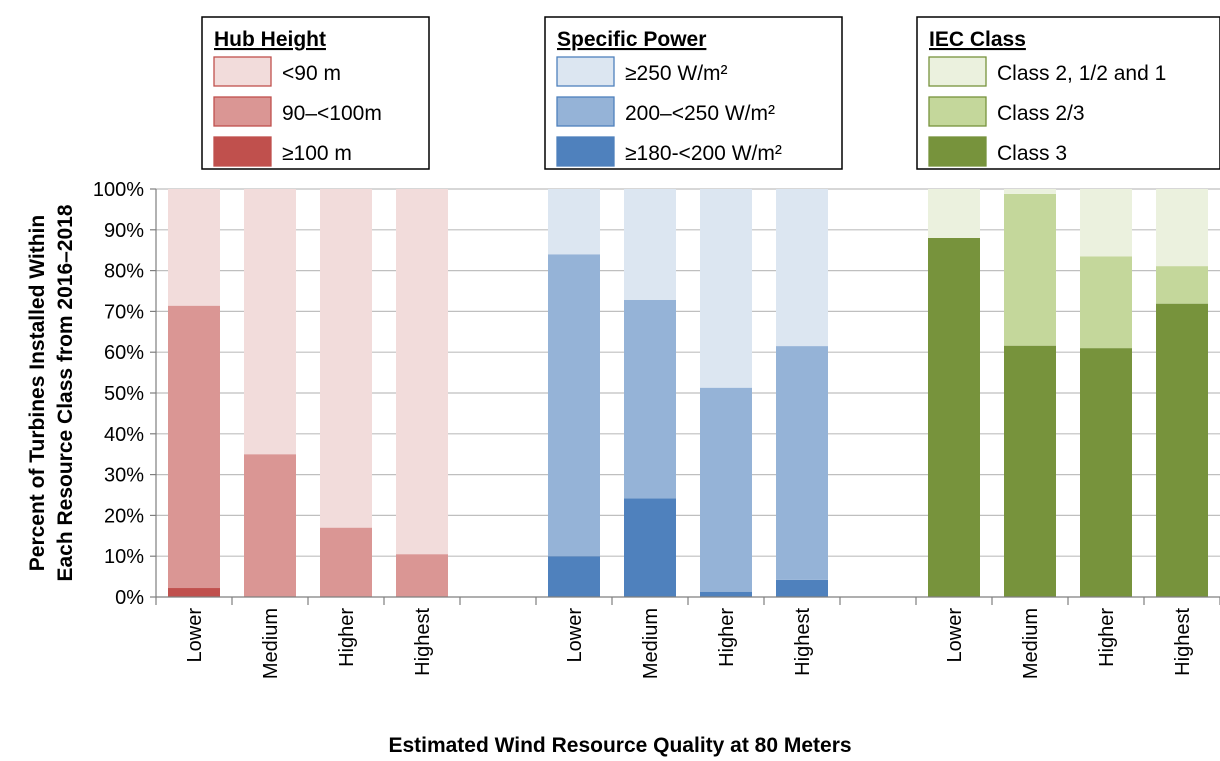 The width and height of the screenshot is (1220, 761). I want to click on y-tick-label: 70%, so click(124, 312).